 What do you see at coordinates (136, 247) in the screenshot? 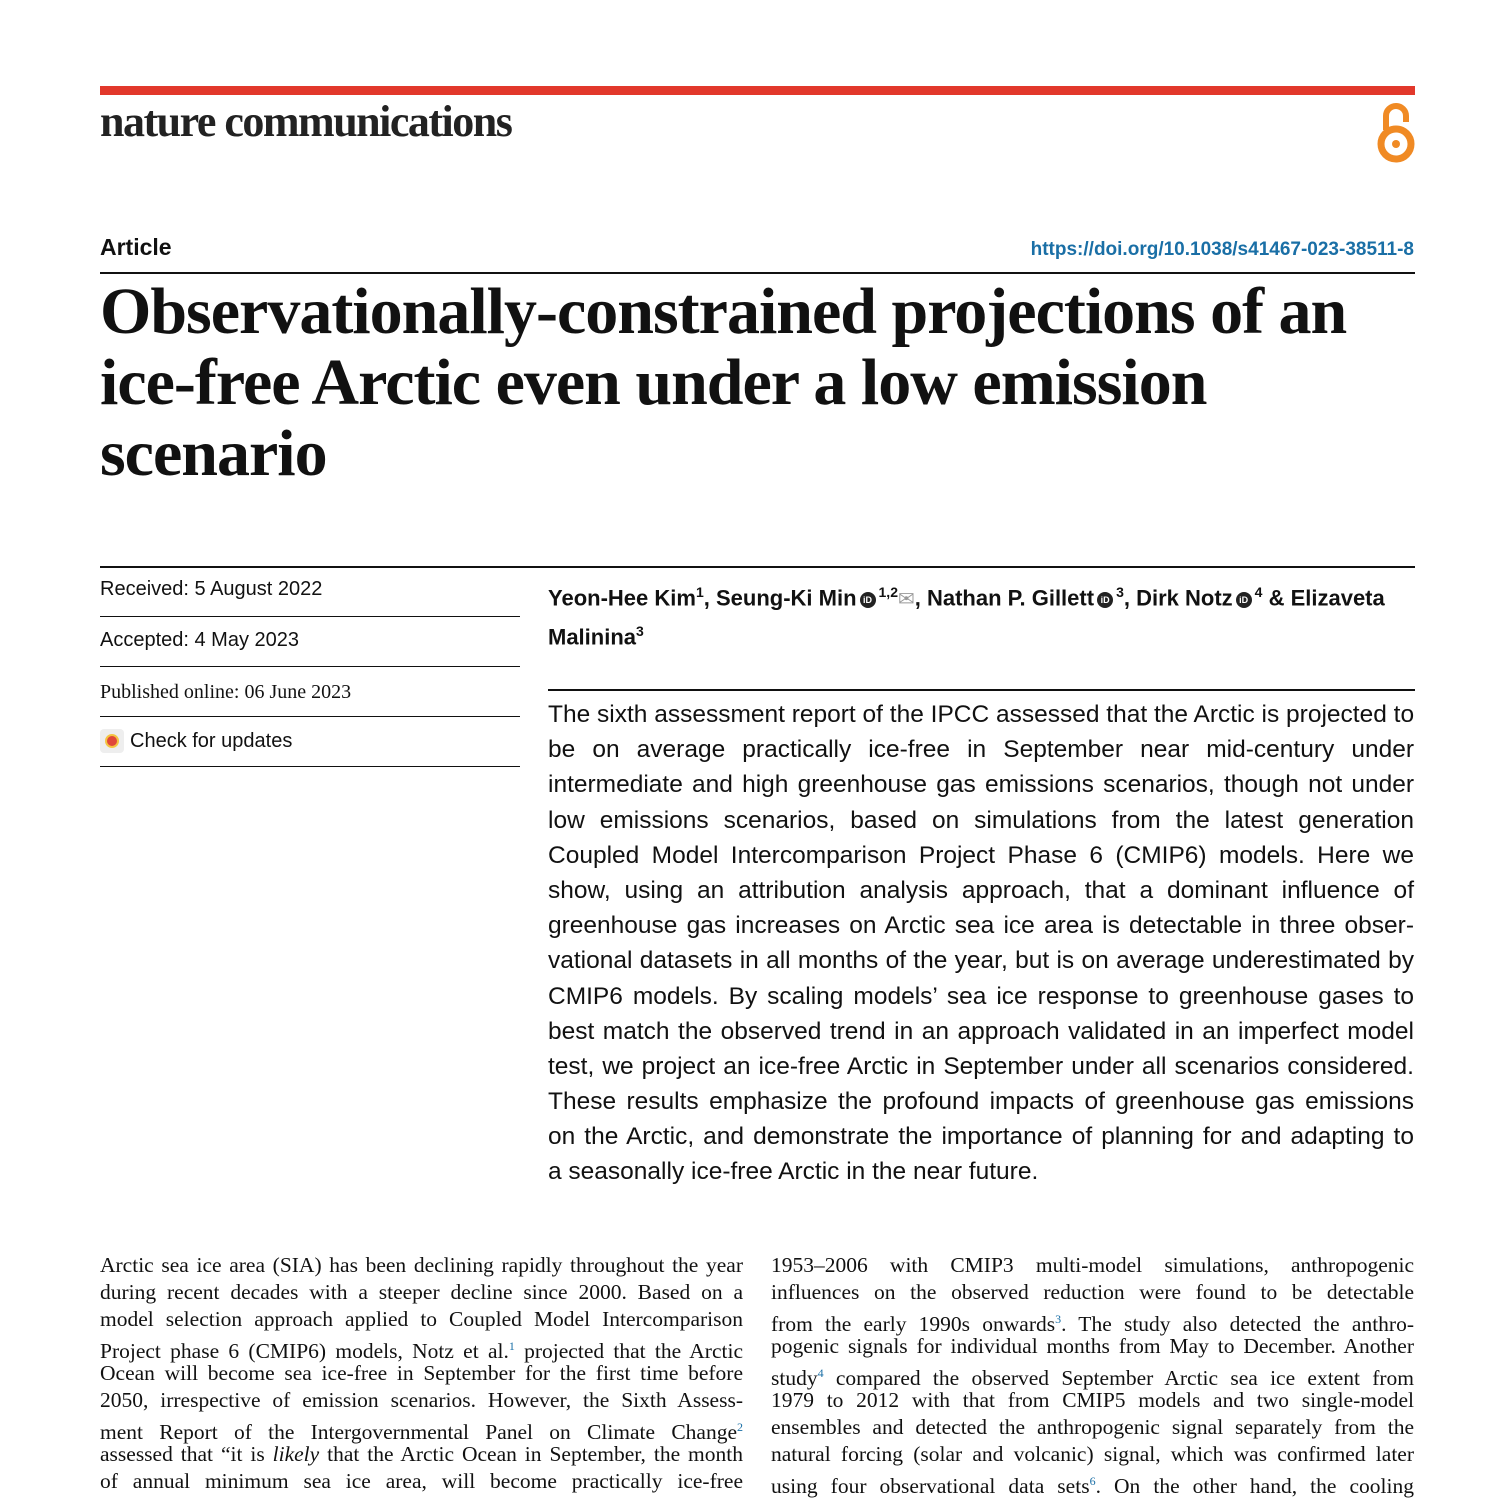
I see `article-type: Article` at bounding box center [136, 247].